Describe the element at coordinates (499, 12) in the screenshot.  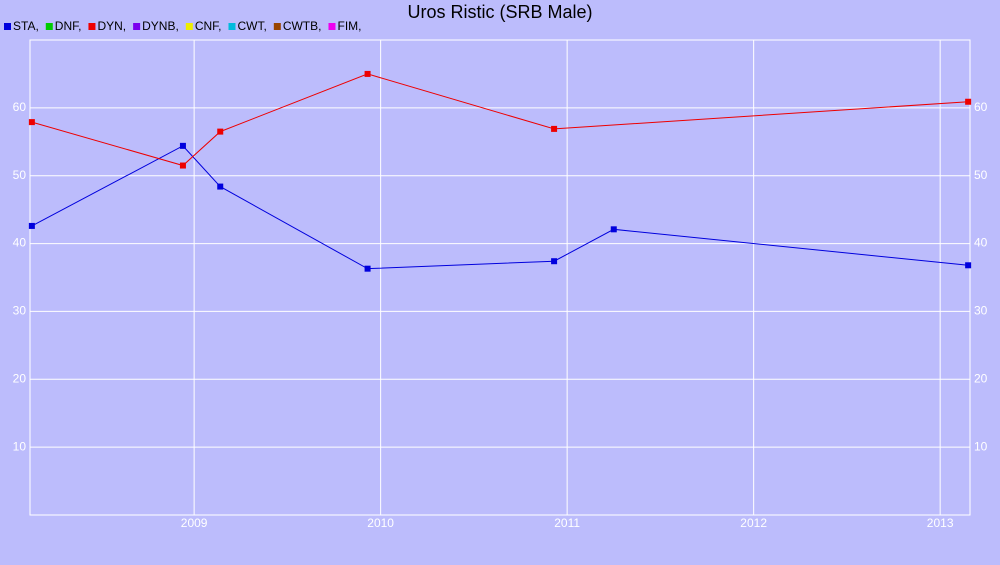
I see `chart-title: Uros Ristic (SRB Male)` at that location.